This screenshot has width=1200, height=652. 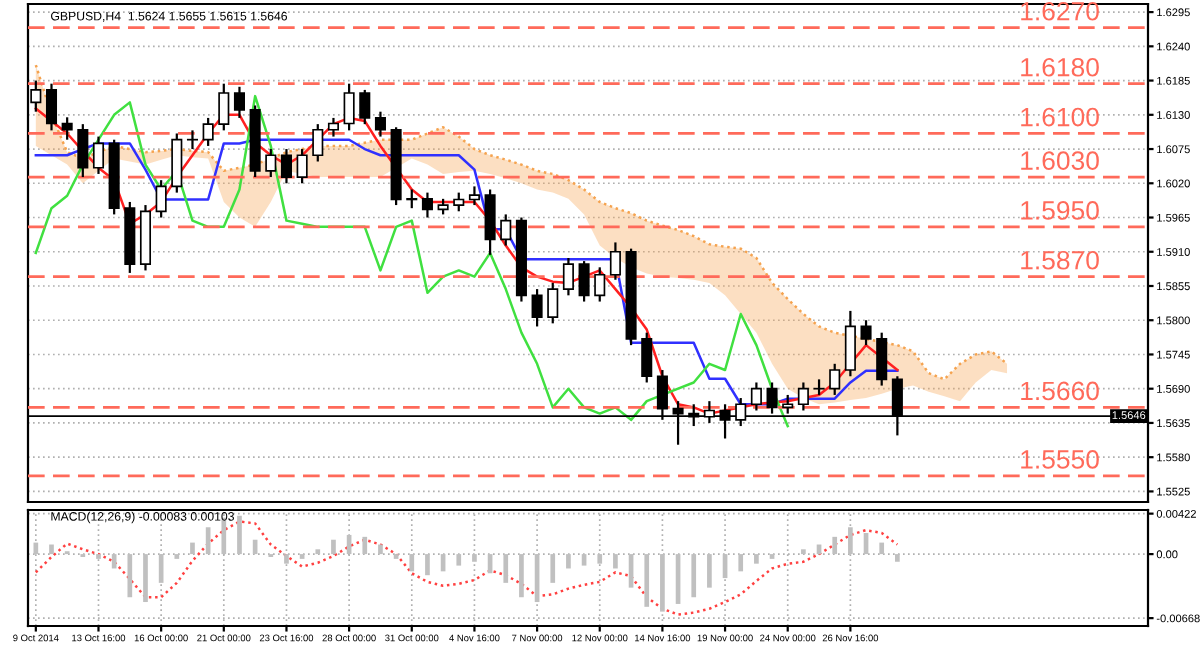 What do you see at coordinates (1060, 210) in the screenshot?
I see `ref-line-label: 1.5950` at bounding box center [1060, 210].